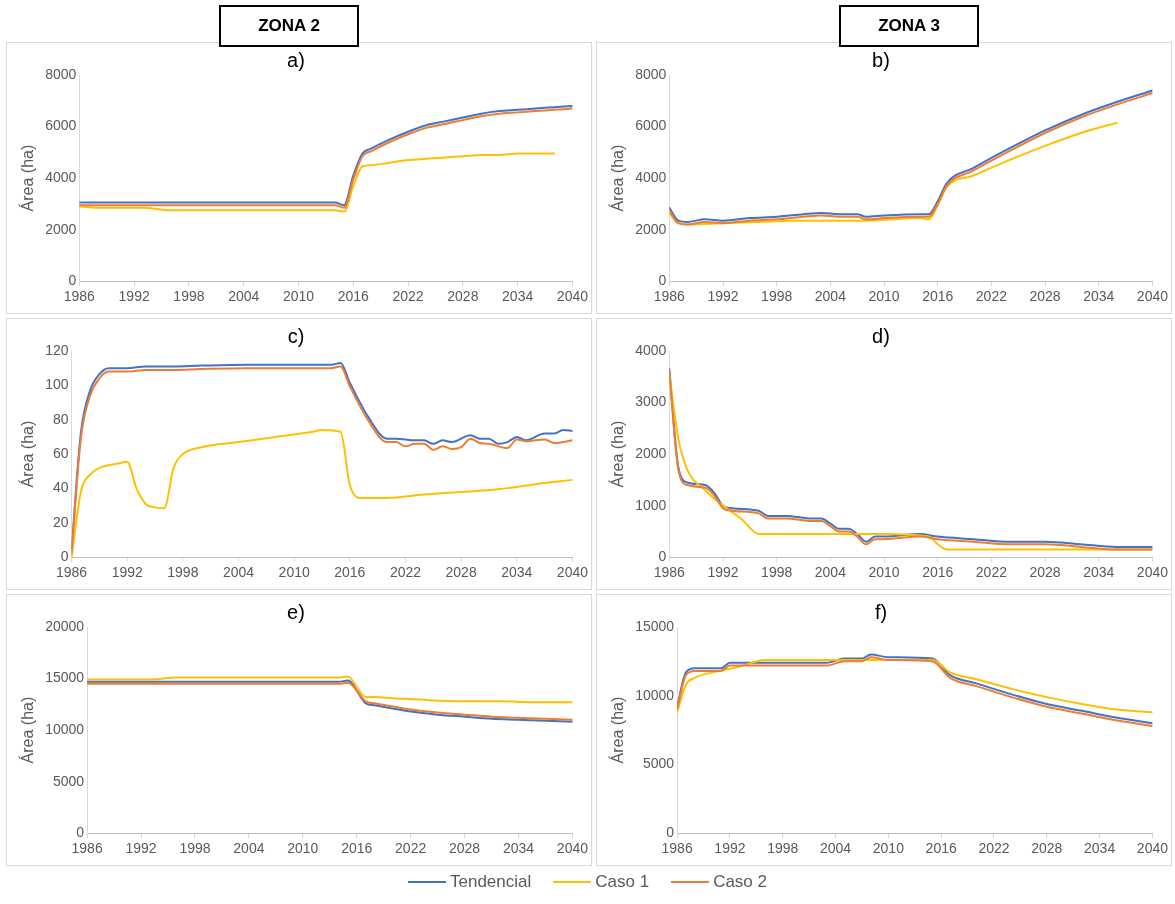  Describe the element at coordinates (651, 504) in the screenshot. I see `y-tick-label: 1000` at that location.